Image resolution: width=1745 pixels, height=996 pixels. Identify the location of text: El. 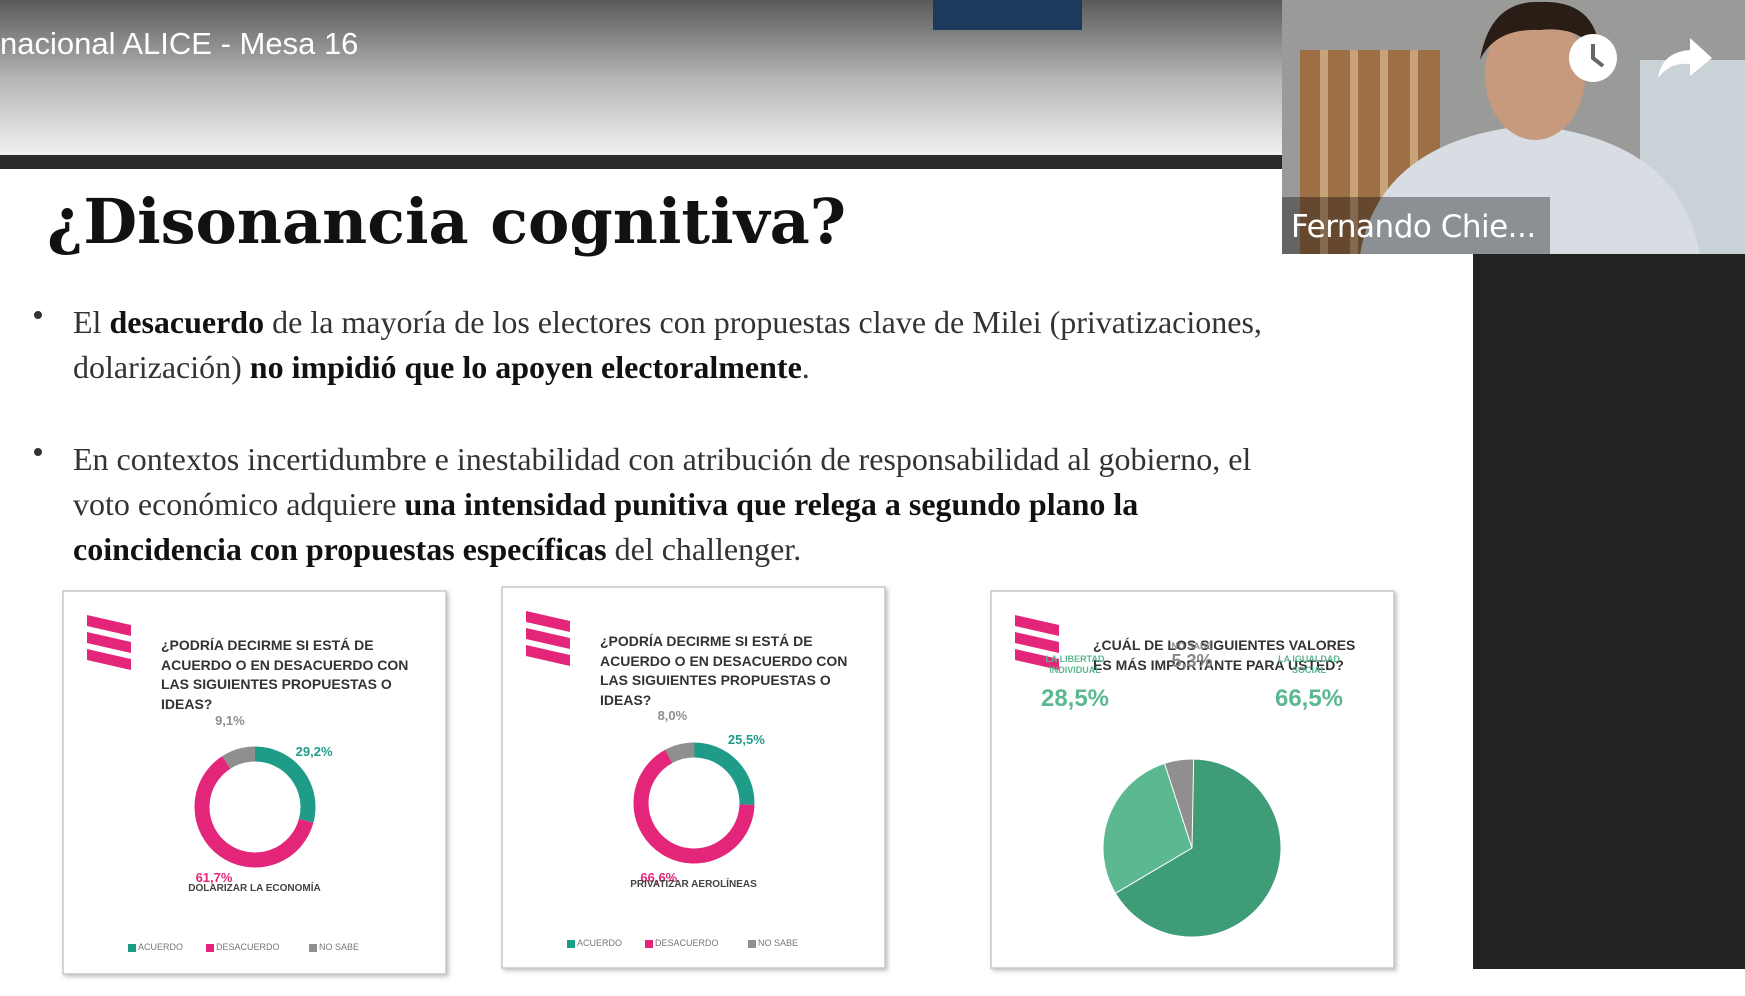
(91, 322).